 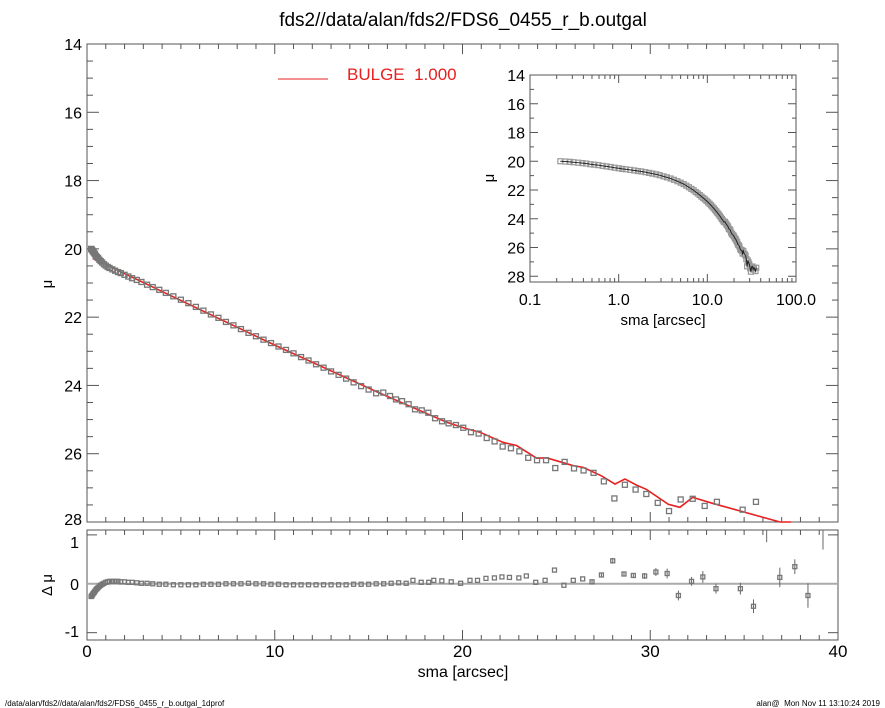 What do you see at coordinates (516, 277) in the screenshot?
I see `y-tick-label: 28` at bounding box center [516, 277].